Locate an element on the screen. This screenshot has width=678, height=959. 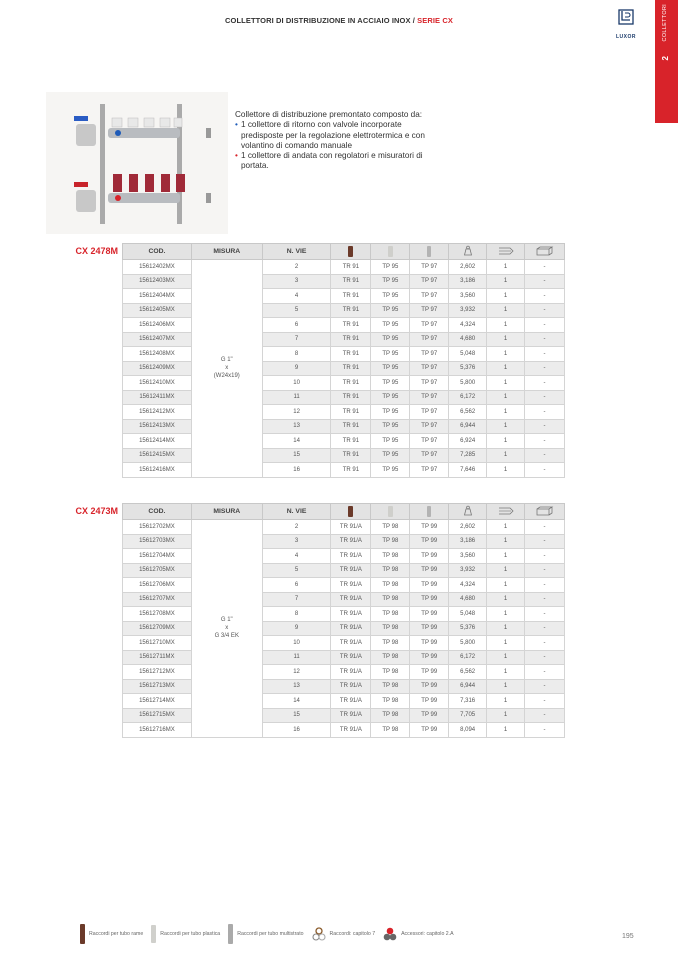
box-quantity-icon is located at coordinates (506, 512).